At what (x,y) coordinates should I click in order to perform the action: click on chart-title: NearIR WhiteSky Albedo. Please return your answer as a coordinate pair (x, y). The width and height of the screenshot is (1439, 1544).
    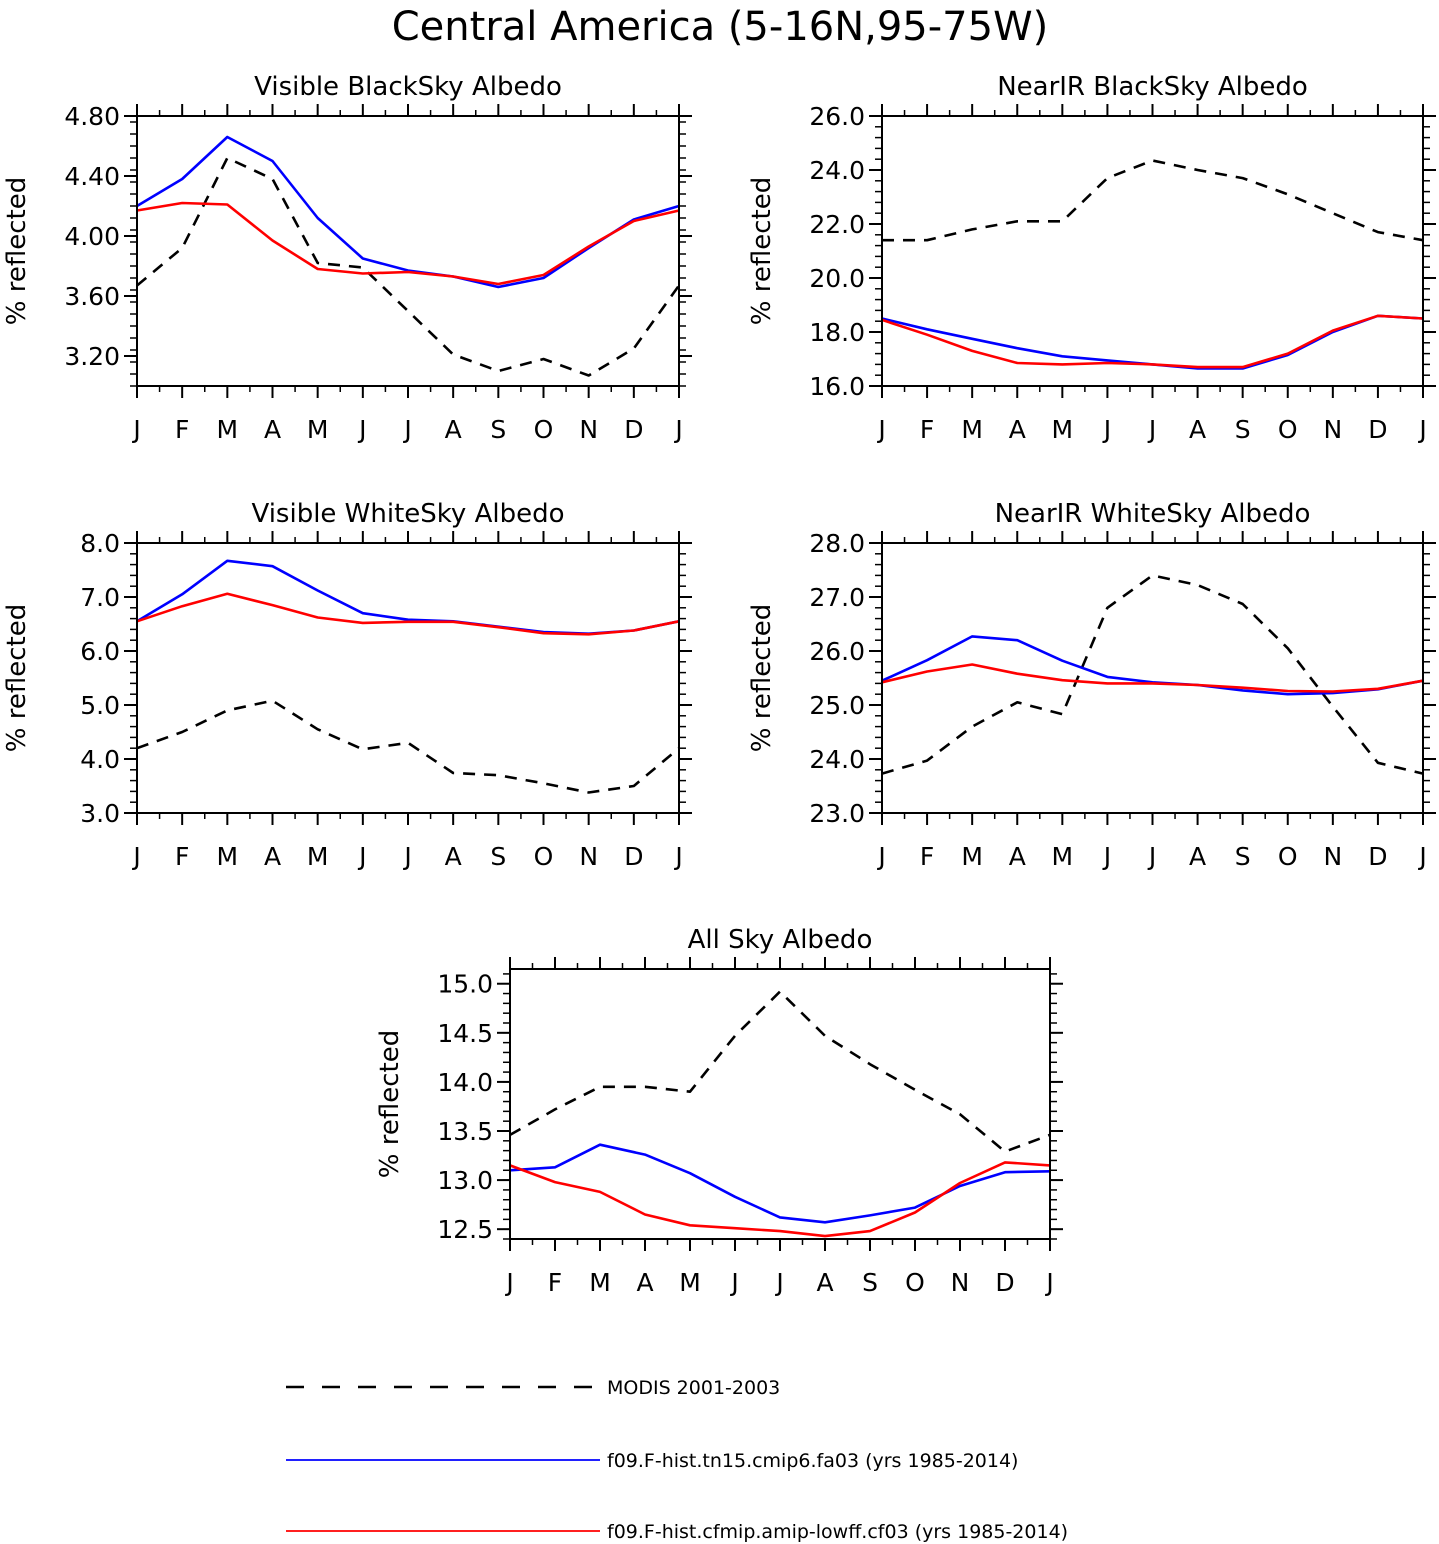
    Looking at the image, I should click on (1153, 514).